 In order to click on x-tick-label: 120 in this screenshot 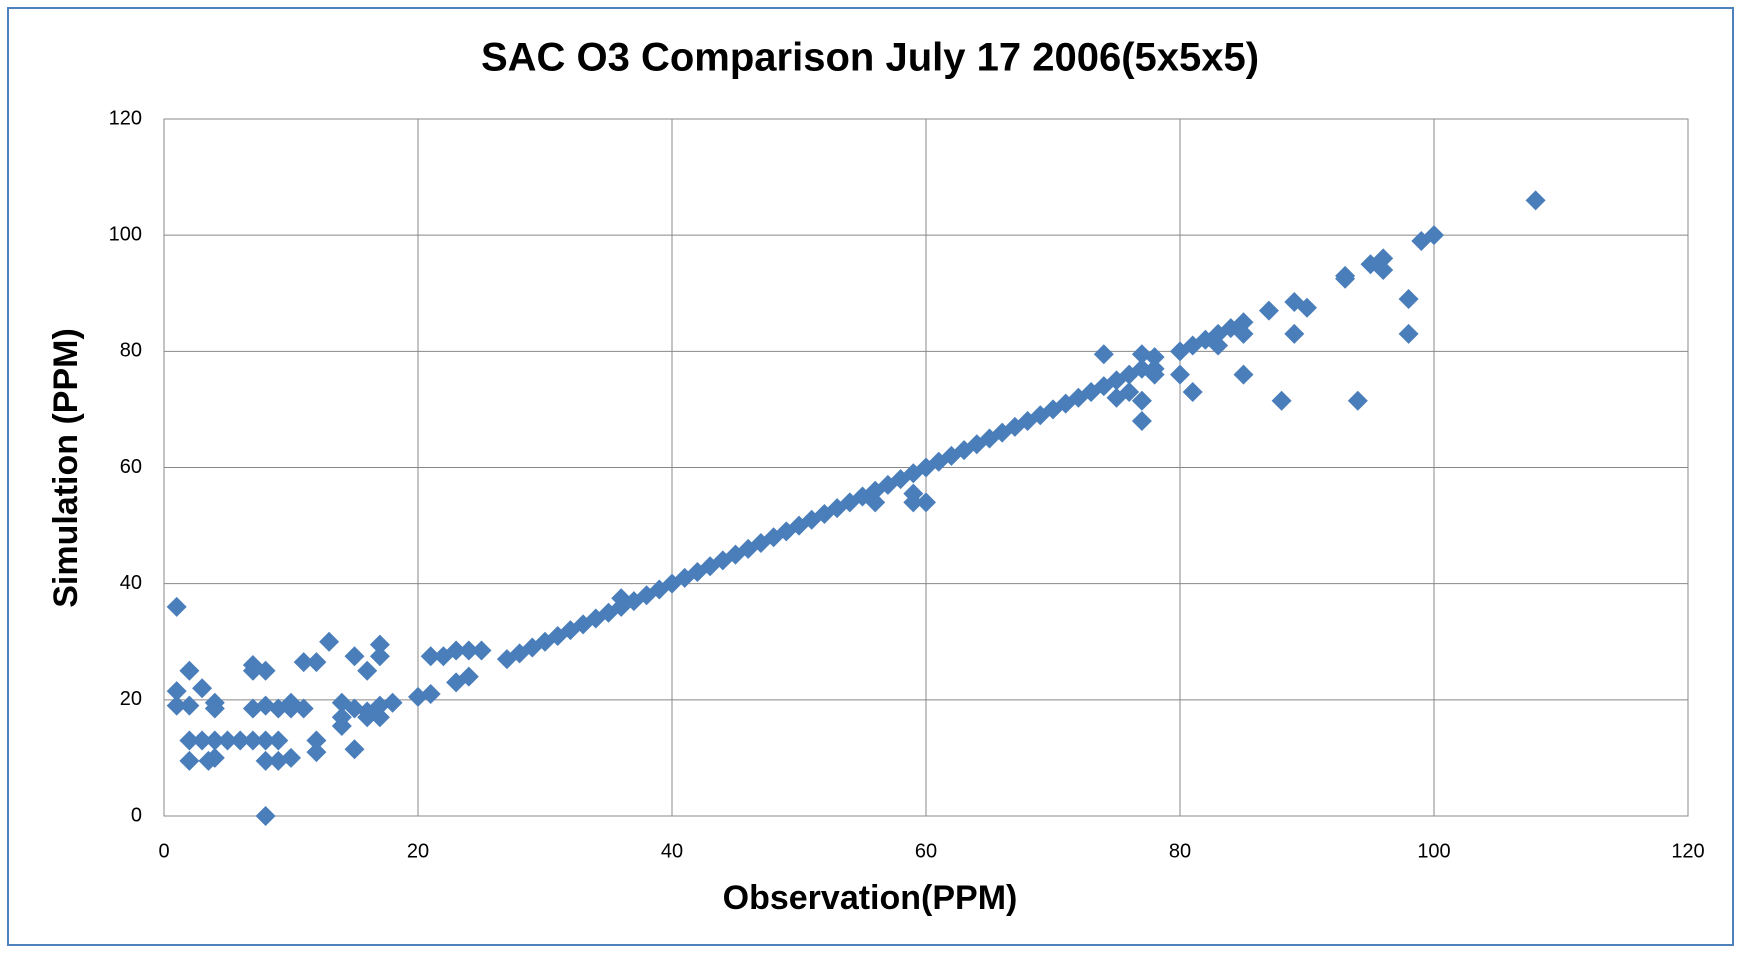, I will do `click(1687, 851)`.